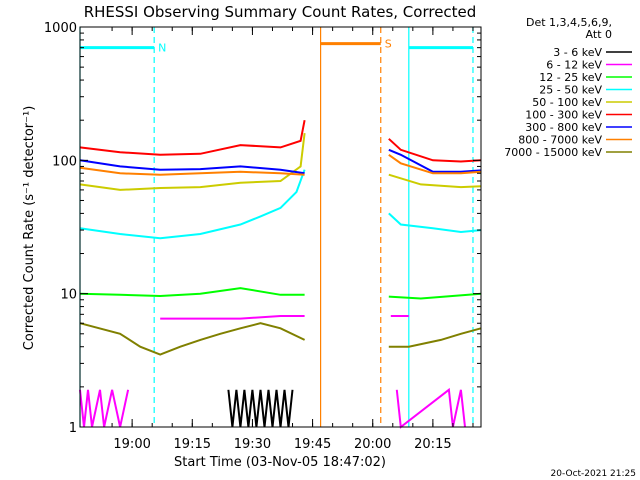  I want to click on y-tick-label: 1000, so click(60, 28).